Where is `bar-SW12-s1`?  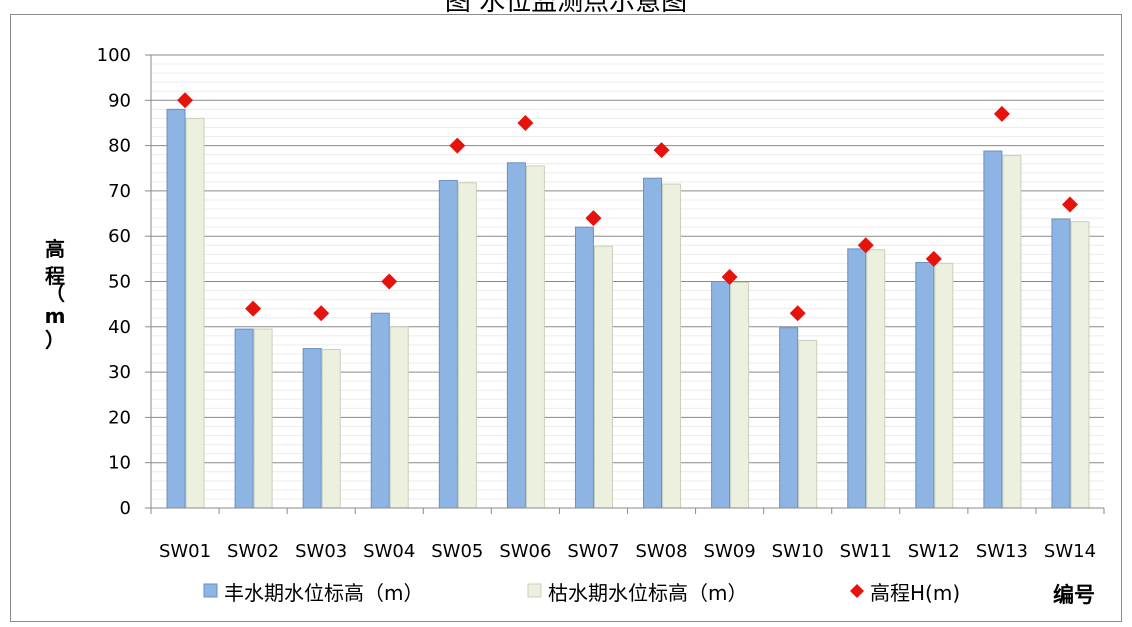 bar-SW12-s1 is located at coordinates (925, 385).